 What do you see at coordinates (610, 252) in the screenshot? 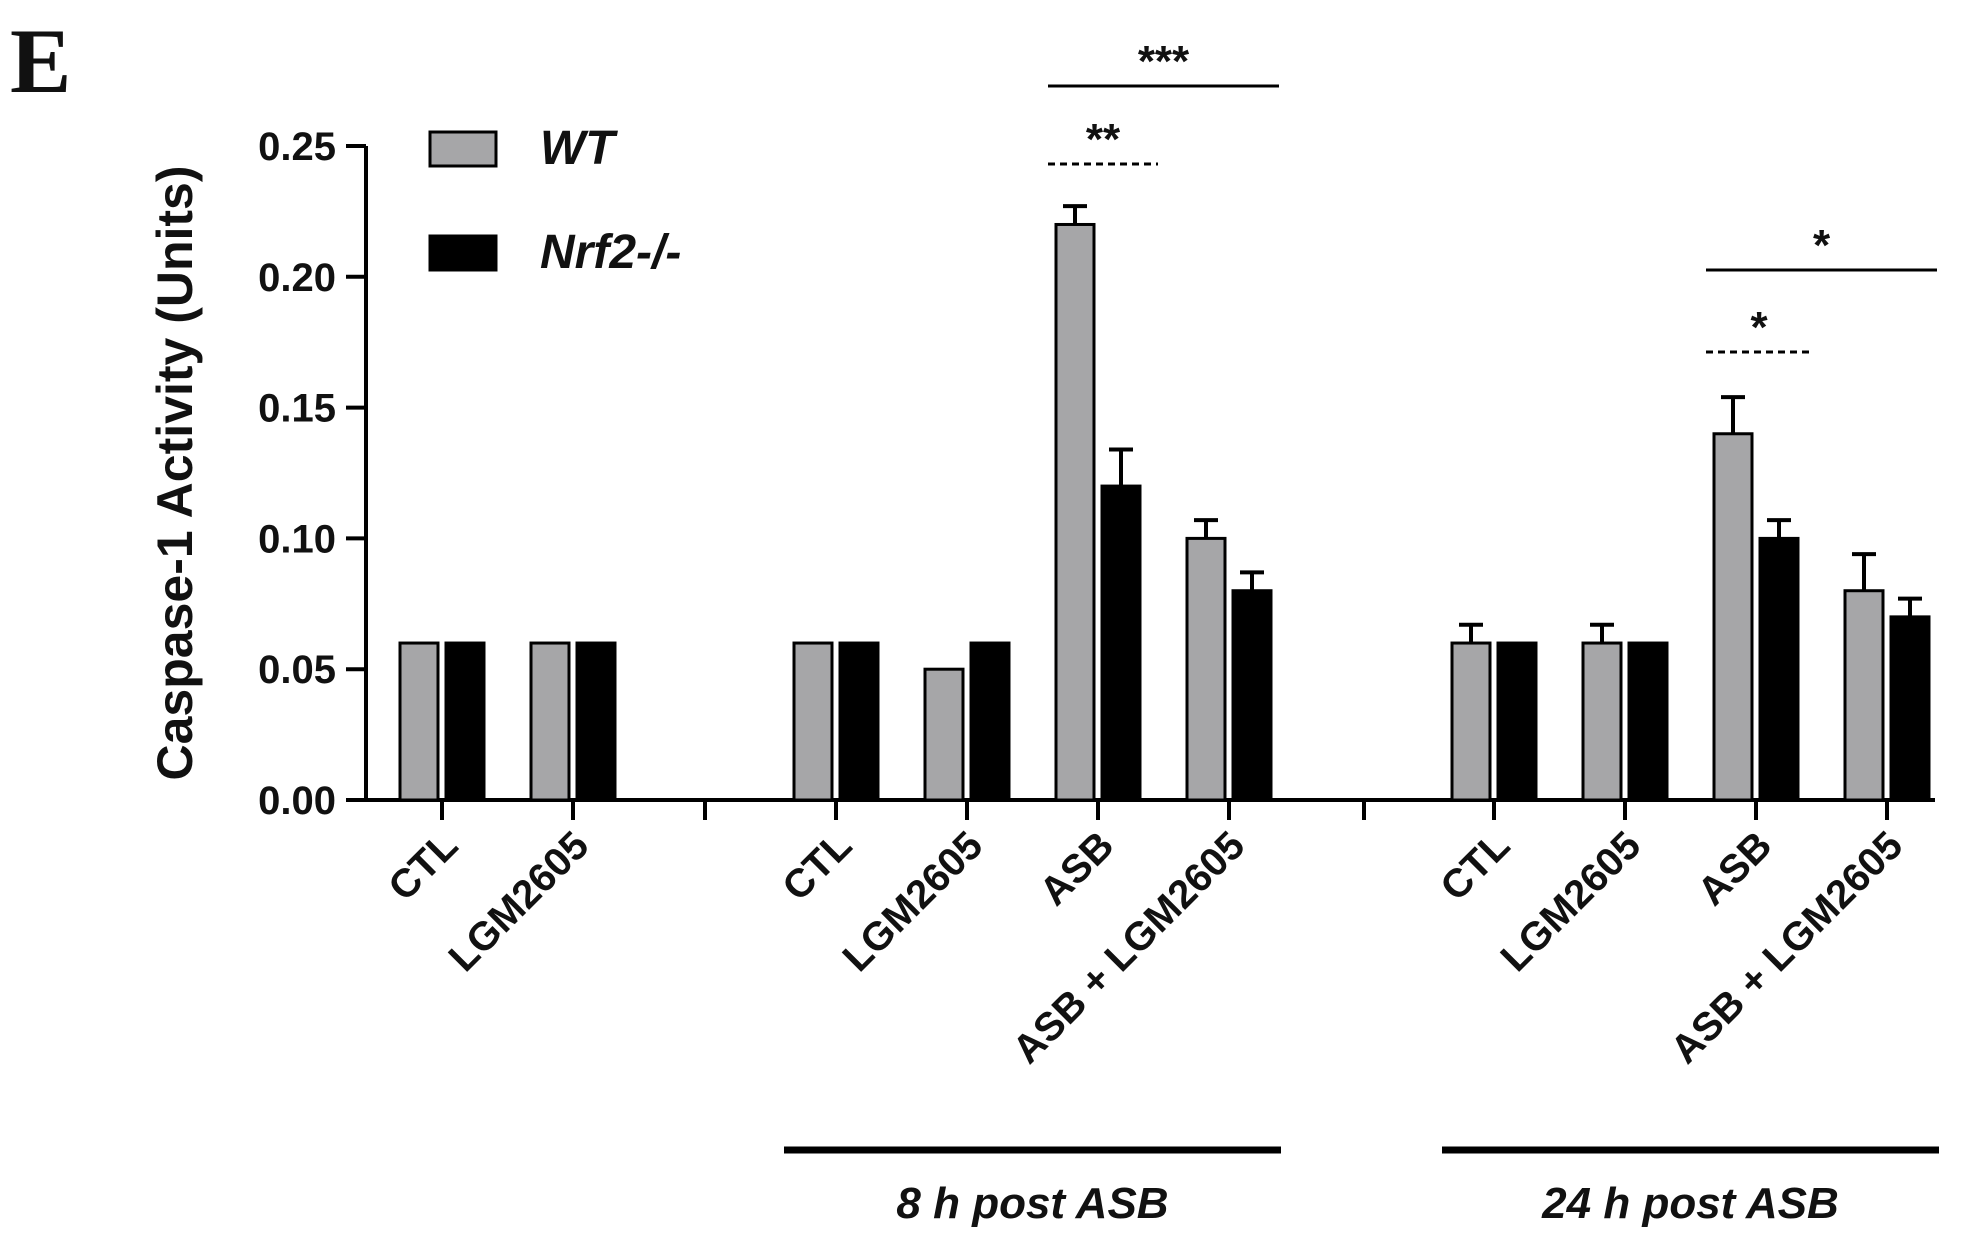
I see `legend-label: Nrf2-/-` at bounding box center [610, 252].